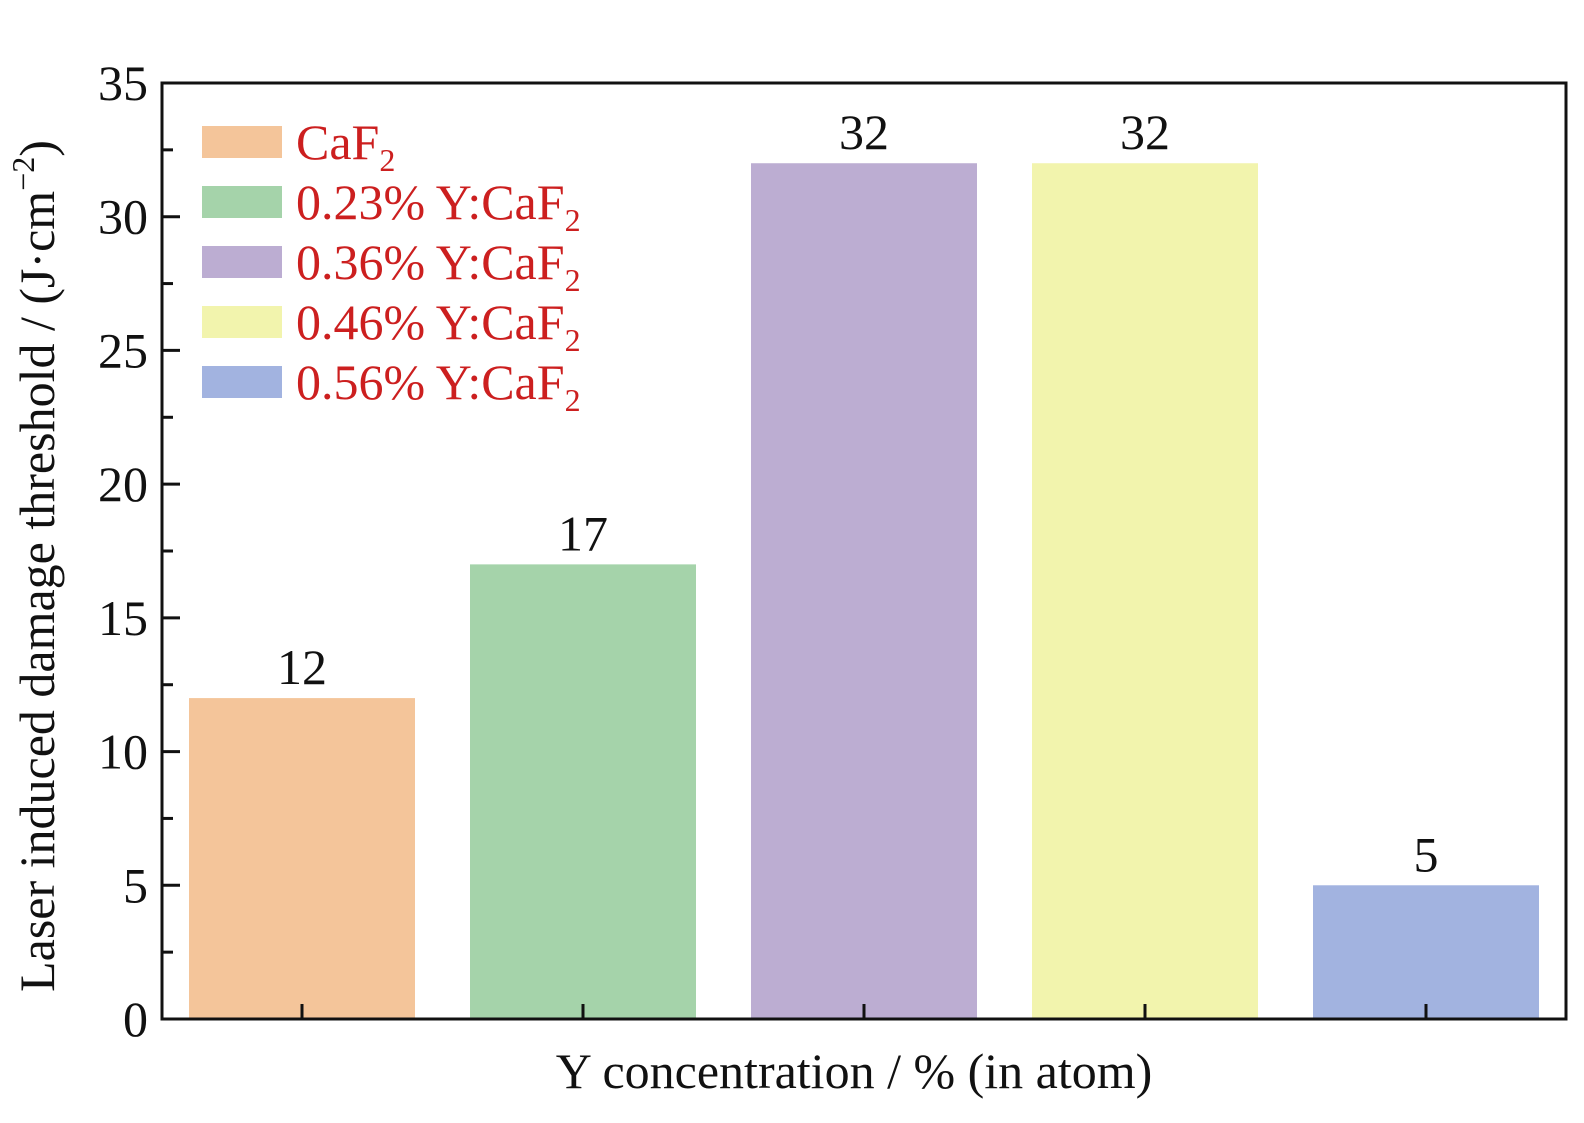 The height and width of the screenshot is (1123, 1584). What do you see at coordinates (123, 618) in the screenshot?
I see `y-tick-label-15: 15` at bounding box center [123, 618].